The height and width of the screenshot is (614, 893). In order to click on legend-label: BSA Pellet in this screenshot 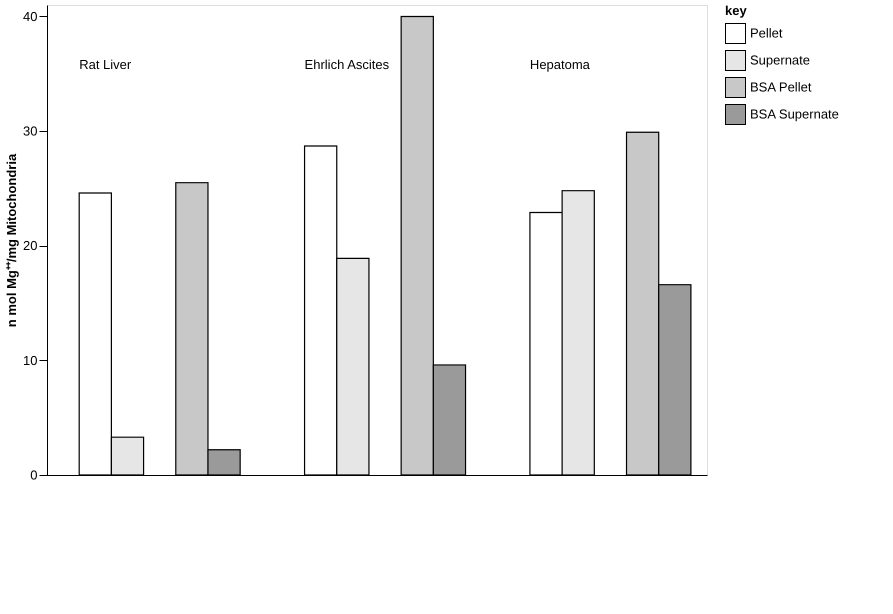, I will do `click(781, 87)`.